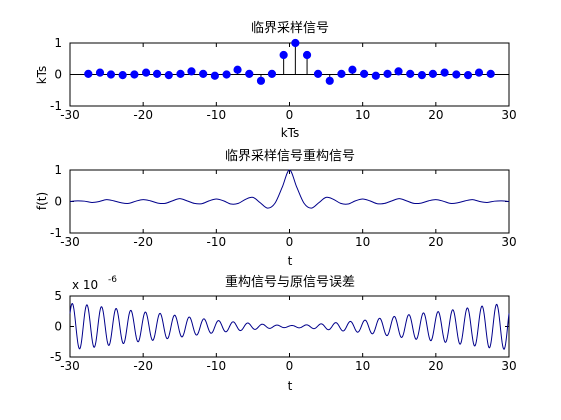 The height and width of the screenshot is (420, 561). I want to click on panel1-xtick-label: -10, so click(217, 115).